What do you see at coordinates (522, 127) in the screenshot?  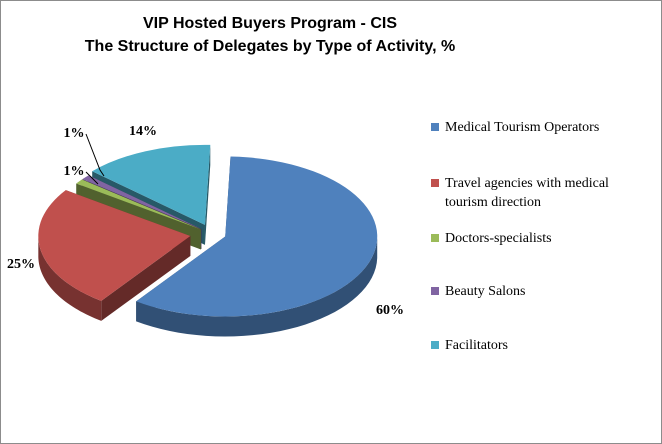 I see `legend-label: Medical Tourism Operators` at bounding box center [522, 127].